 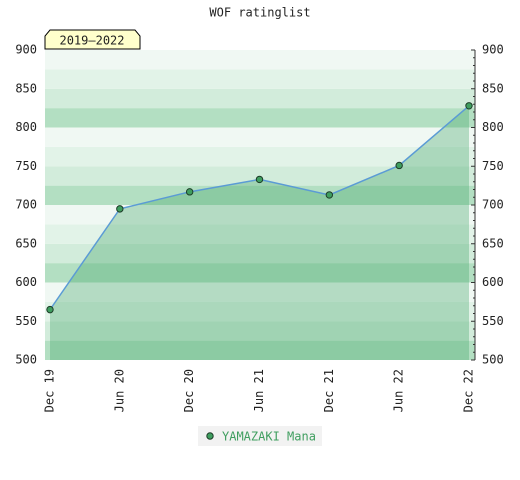 What do you see at coordinates (26, 88) in the screenshot?
I see `y-tick-label: 850` at bounding box center [26, 88].